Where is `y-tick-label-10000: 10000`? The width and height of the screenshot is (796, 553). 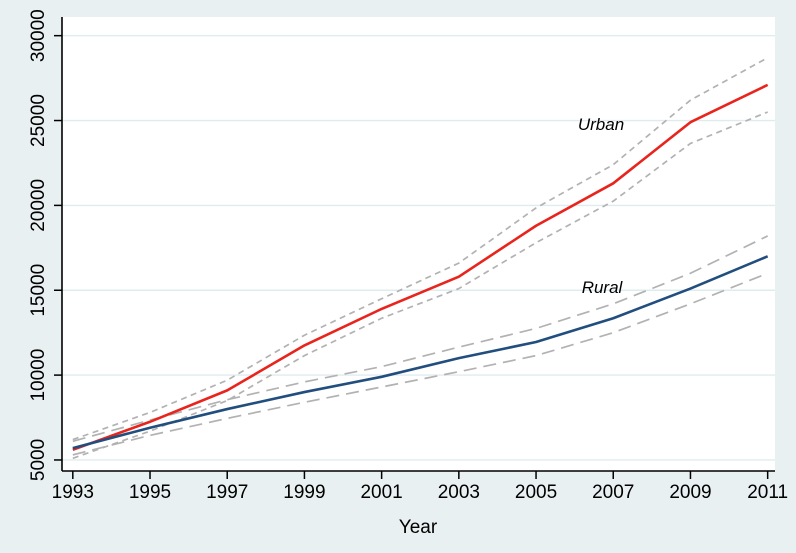
y-tick-label-10000: 10000 is located at coordinates (38, 375).